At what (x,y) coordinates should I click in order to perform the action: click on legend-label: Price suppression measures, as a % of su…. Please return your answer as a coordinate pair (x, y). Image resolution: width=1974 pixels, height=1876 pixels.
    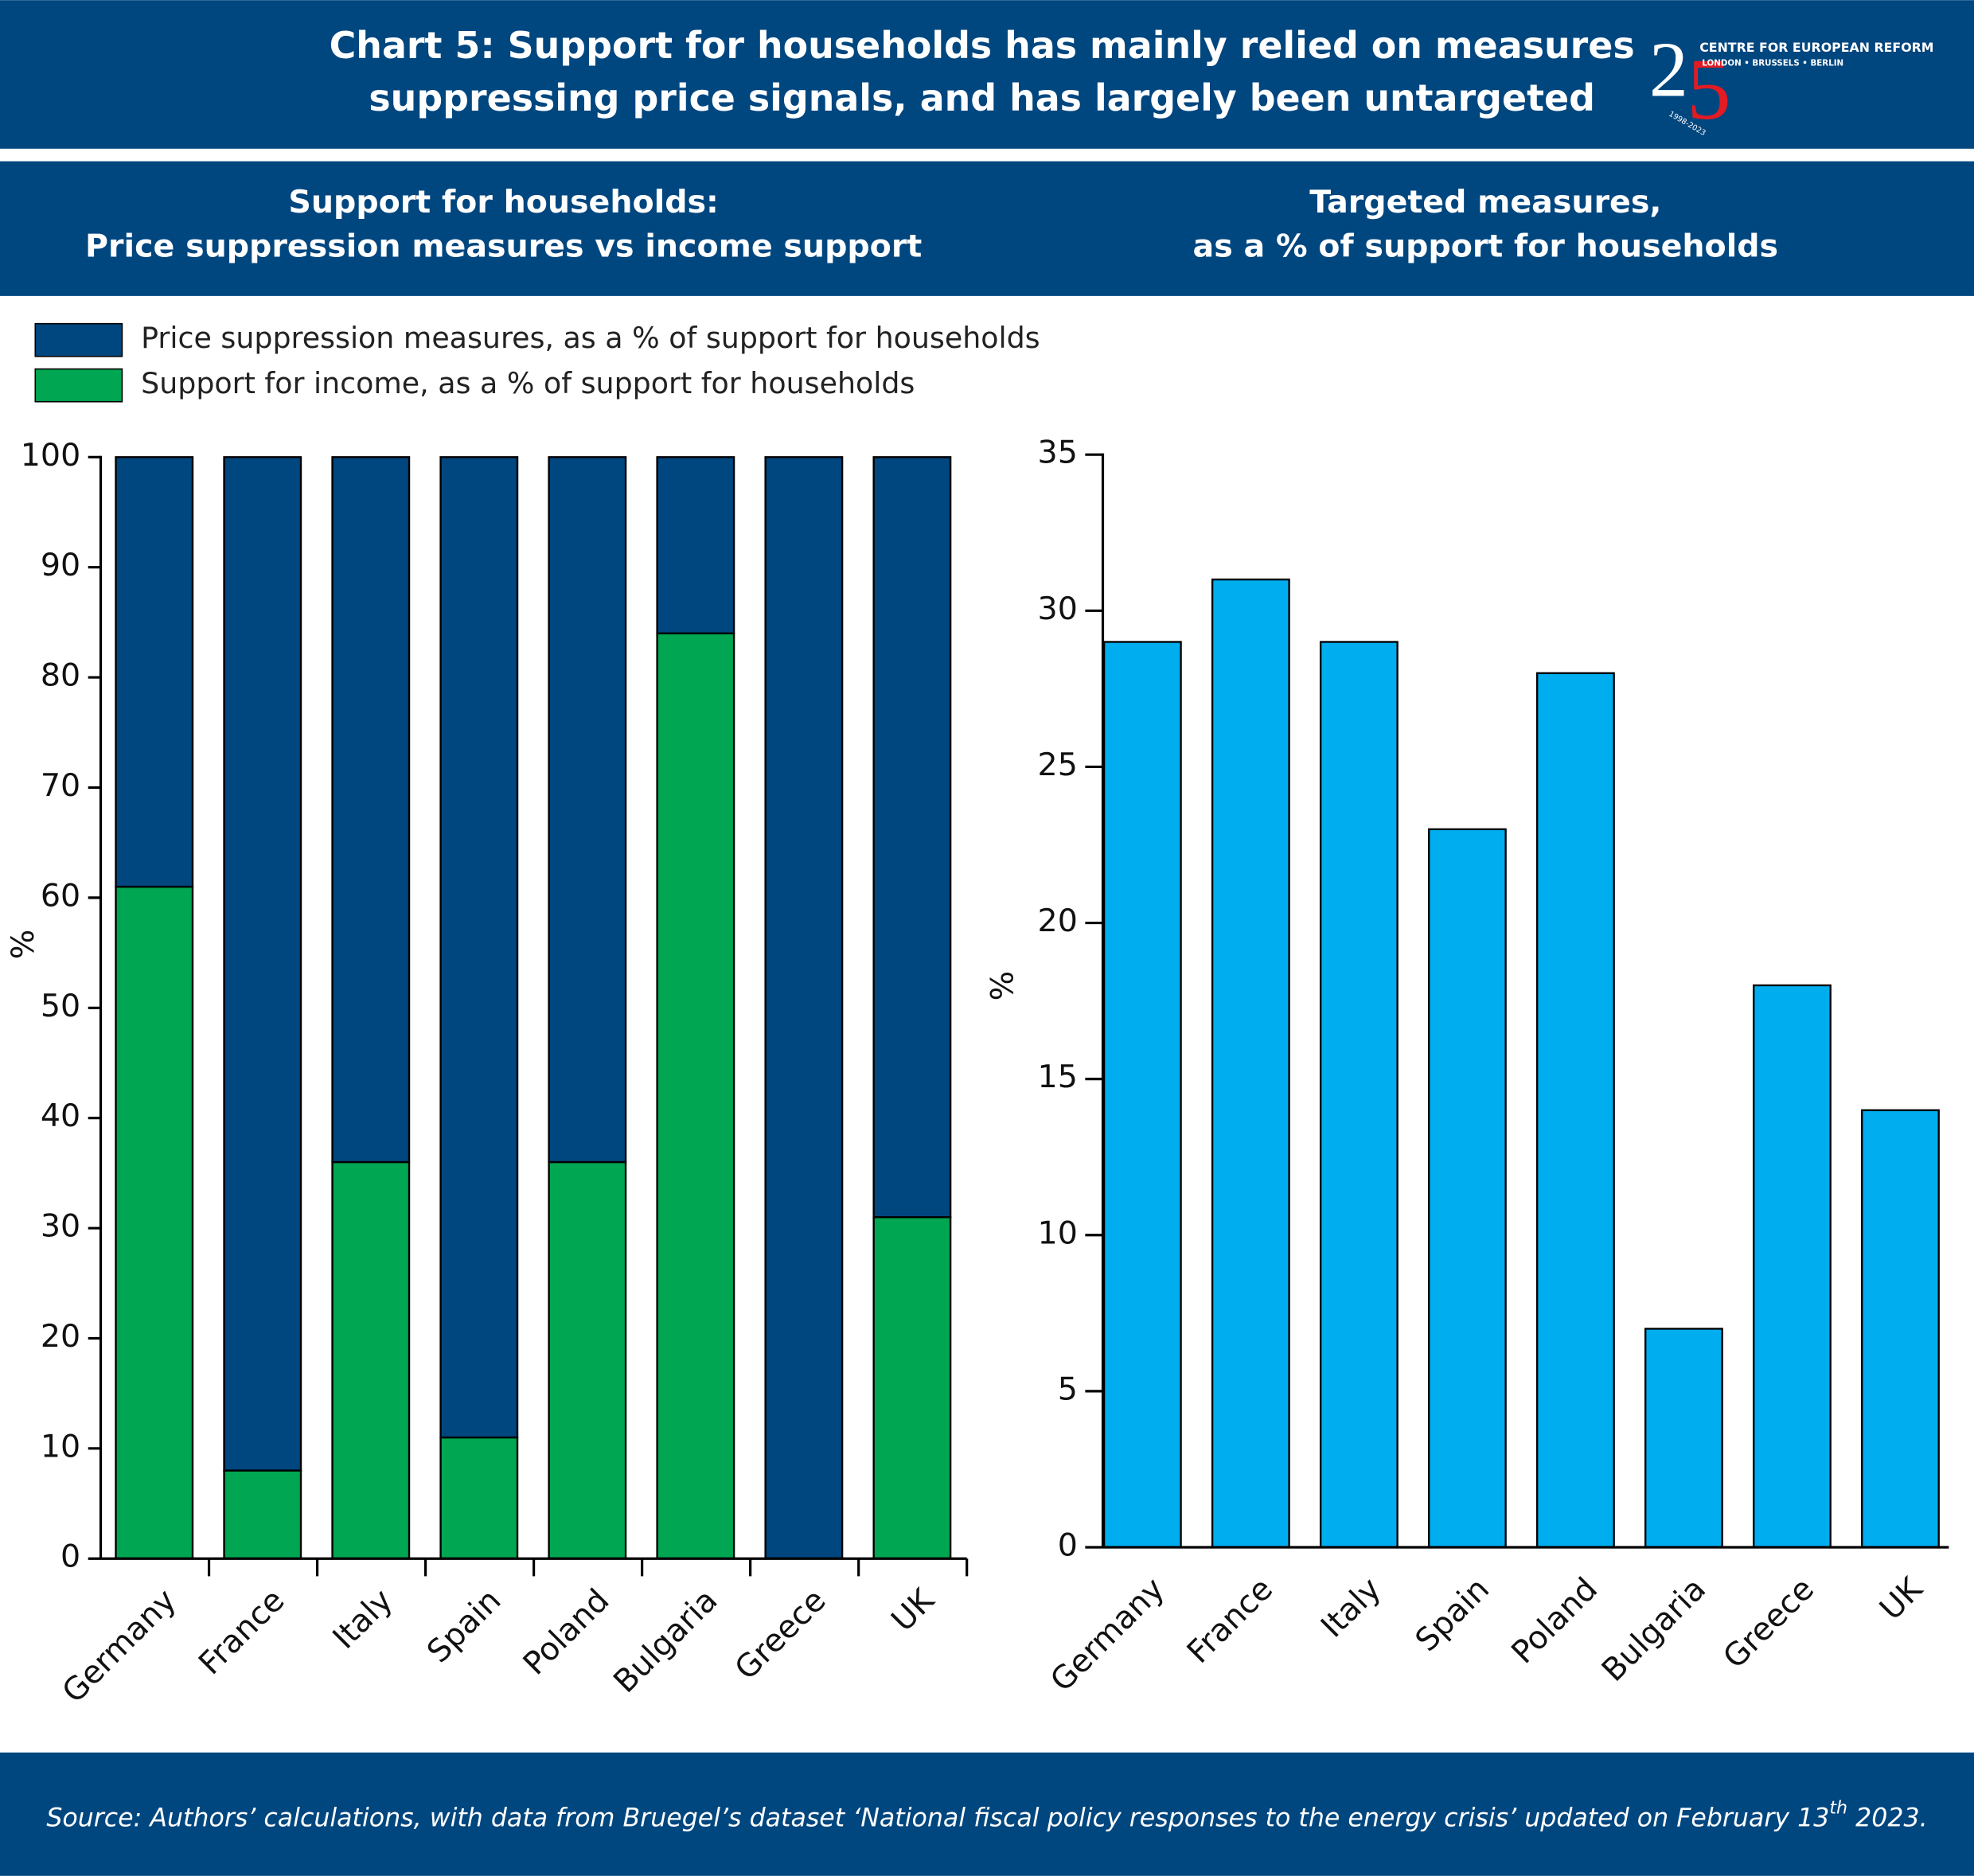
    Looking at the image, I should click on (591, 338).